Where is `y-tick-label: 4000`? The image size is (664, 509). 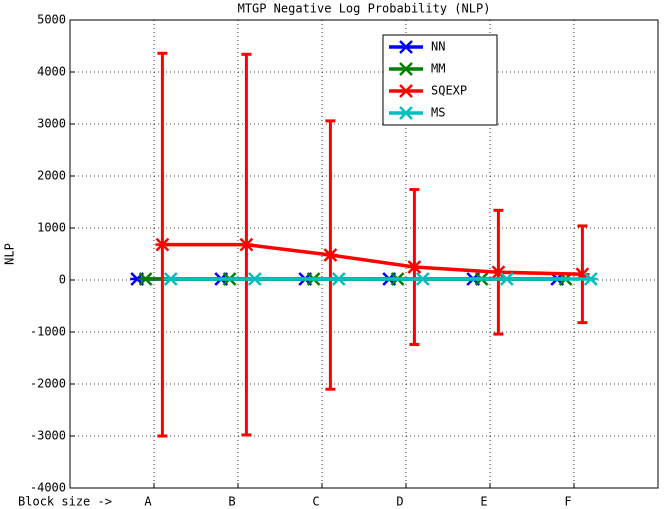 y-tick-label: 4000 is located at coordinates (51, 72).